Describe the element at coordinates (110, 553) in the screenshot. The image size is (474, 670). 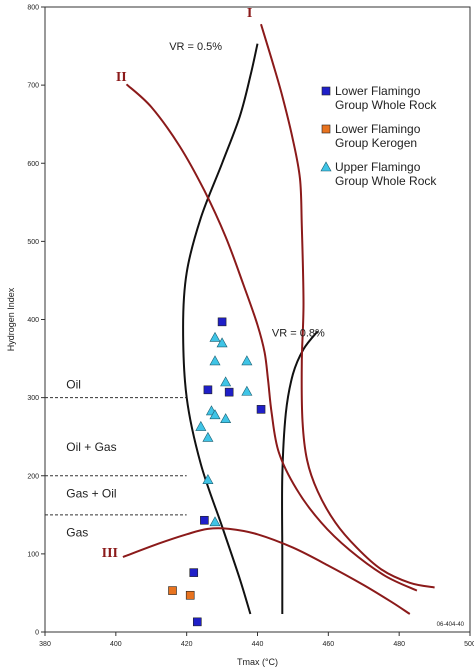
I see `kerogen-label: III` at that location.